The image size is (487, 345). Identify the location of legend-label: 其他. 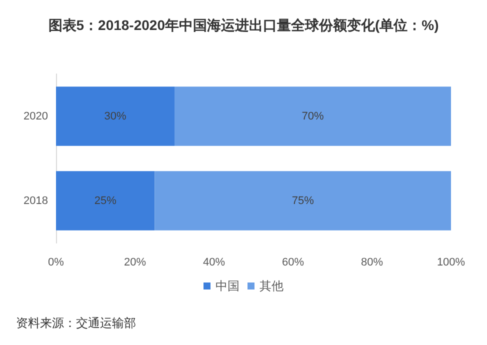
(272, 286).